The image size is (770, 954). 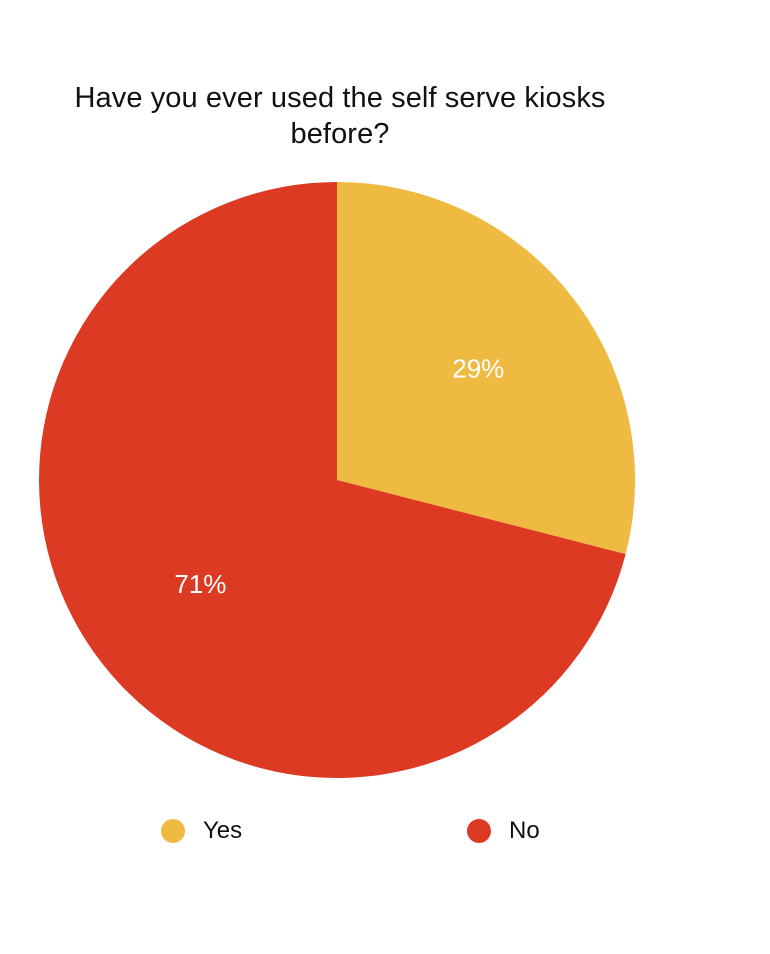 I want to click on chart-title-line-1: Have you ever used the self serve kiosks, so click(x=340, y=98).